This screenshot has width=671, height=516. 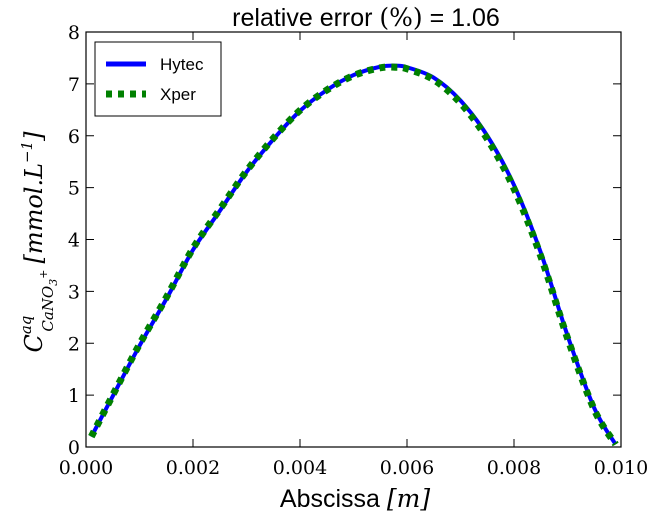 I want to click on x-tick-label: 0.008, so click(x=514, y=468).